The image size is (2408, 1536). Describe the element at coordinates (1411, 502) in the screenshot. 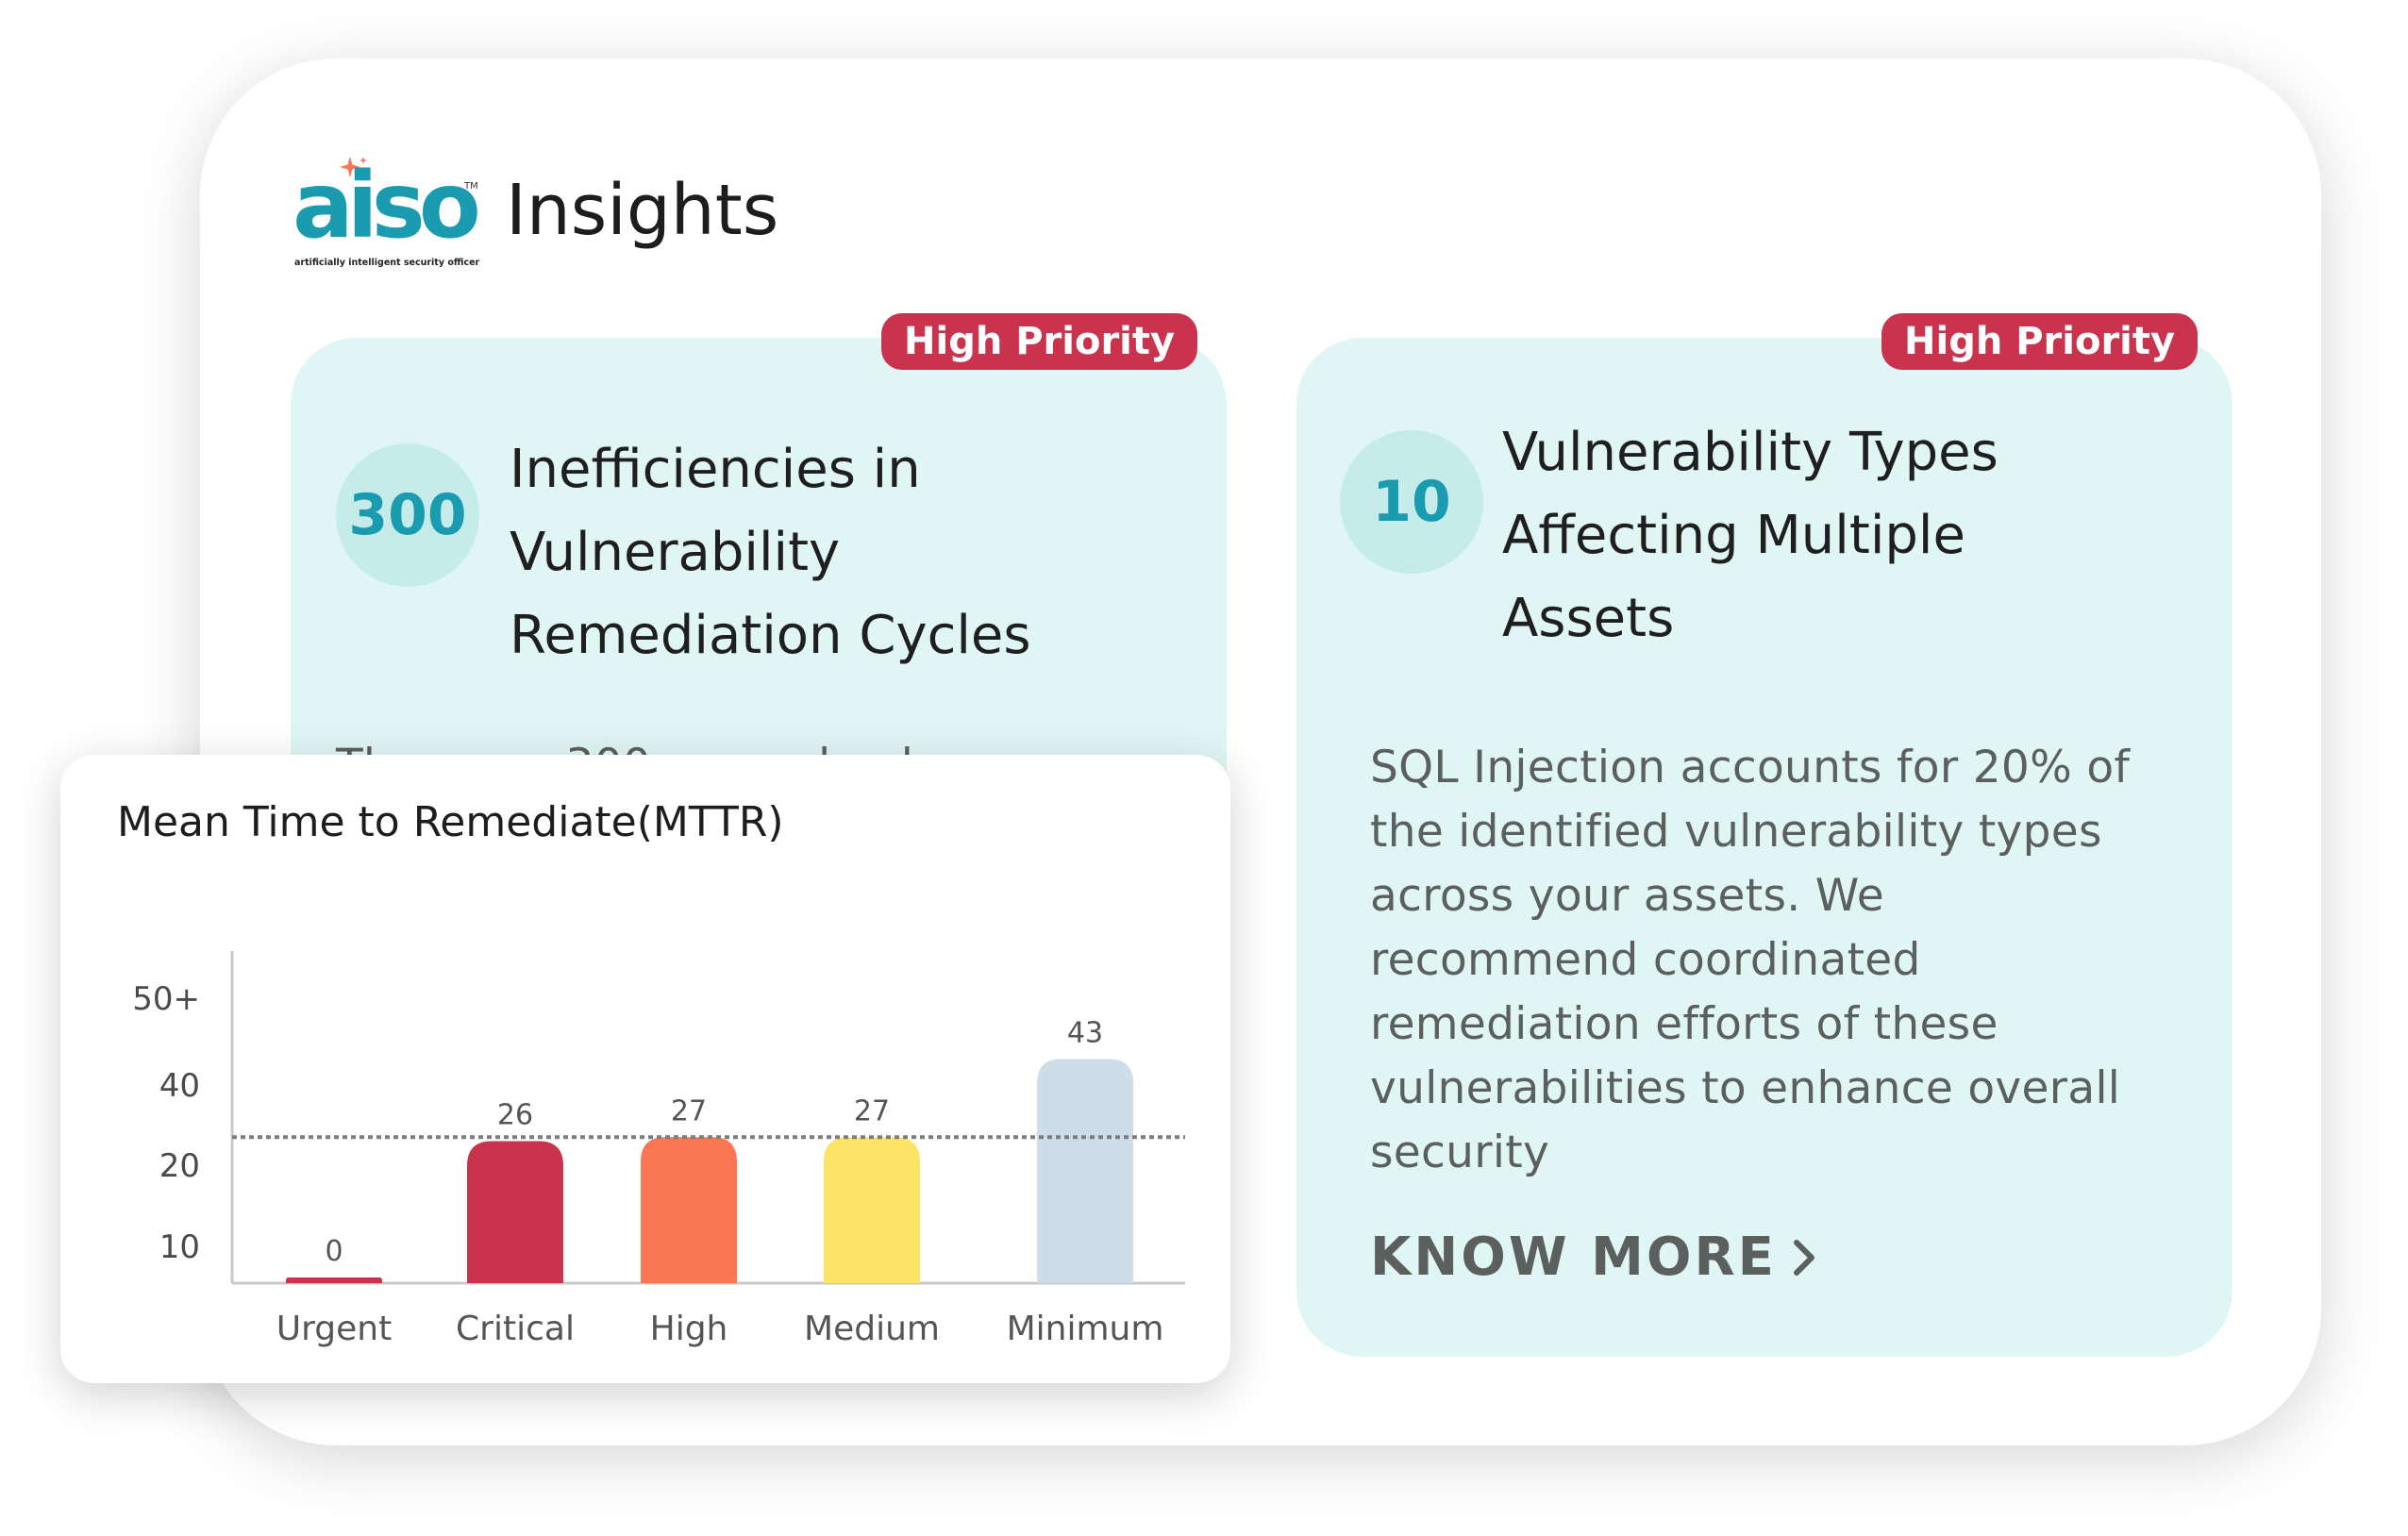

I see `count-badge: 10` at that location.